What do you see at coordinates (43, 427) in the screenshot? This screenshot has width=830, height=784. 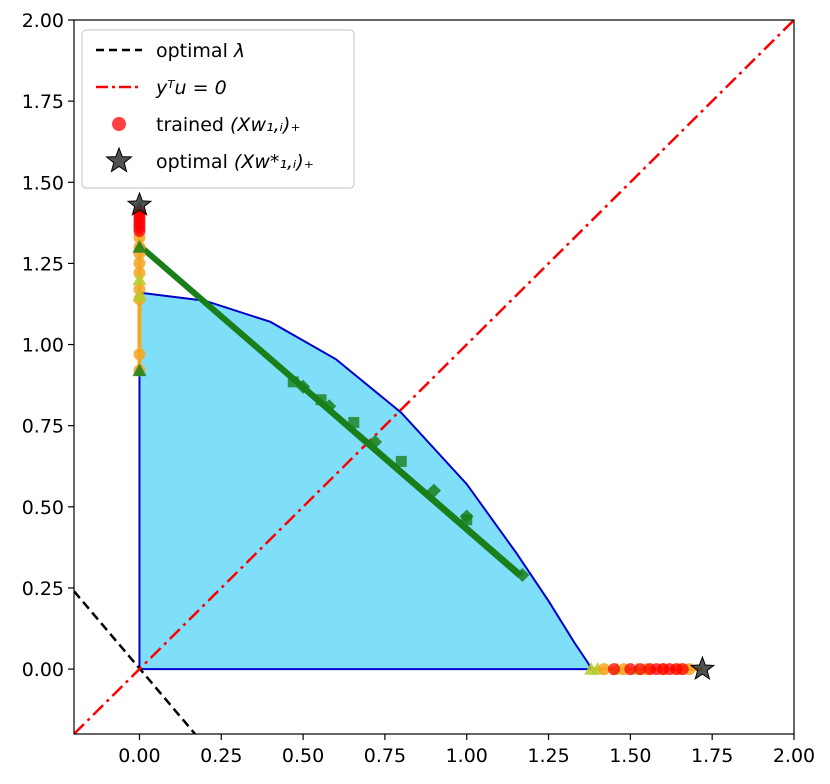 I see `y-tick-label-3: 0.75` at bounding box center [43, 427].